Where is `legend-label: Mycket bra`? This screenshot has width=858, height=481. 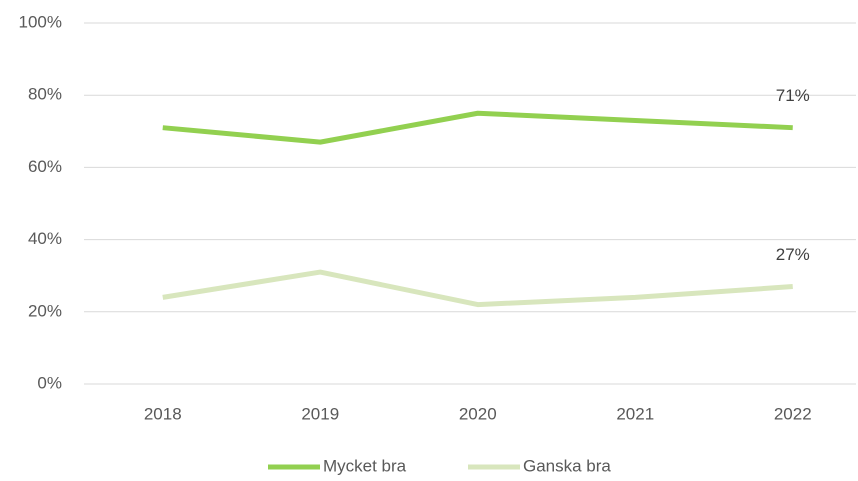
legend-label: Mycket bra is located at coordinates (365, 465).